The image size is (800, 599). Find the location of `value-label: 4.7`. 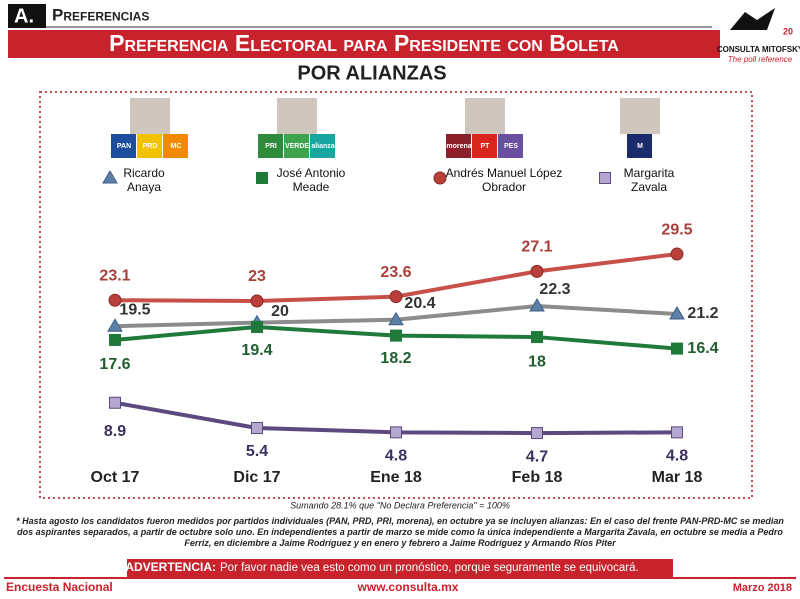

value-label: 4.7 is located at coordinates (537, 456).